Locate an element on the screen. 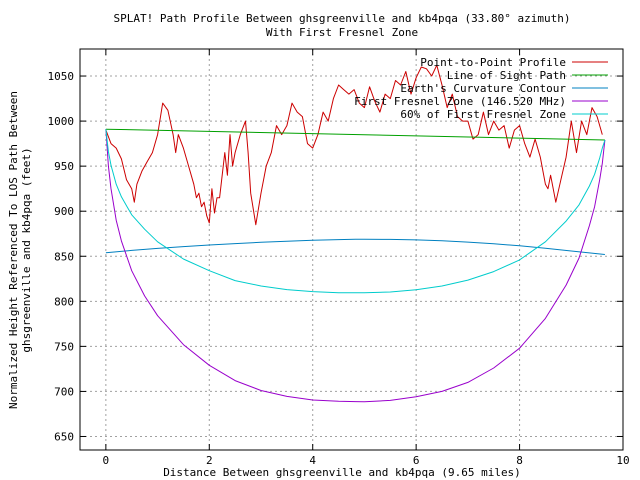  legend-label-3: First Fresnel Zone (146.520 MHz) is located at coordinates (460, 101).